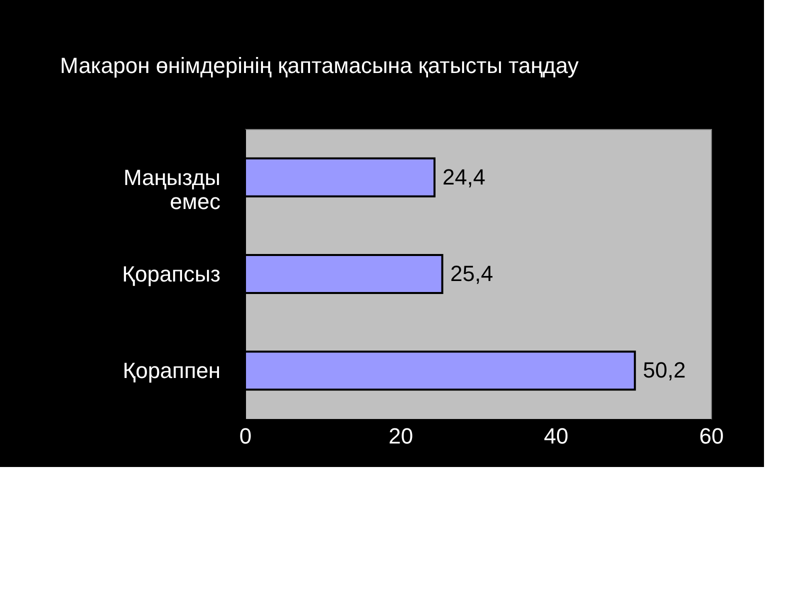 Image resolution: width=800 pixels, height=600 pixels. What do you see at coordinates (556, 436) in the screenshot?
I see `x-tick-label: 40` at bounding box center [556, 436].